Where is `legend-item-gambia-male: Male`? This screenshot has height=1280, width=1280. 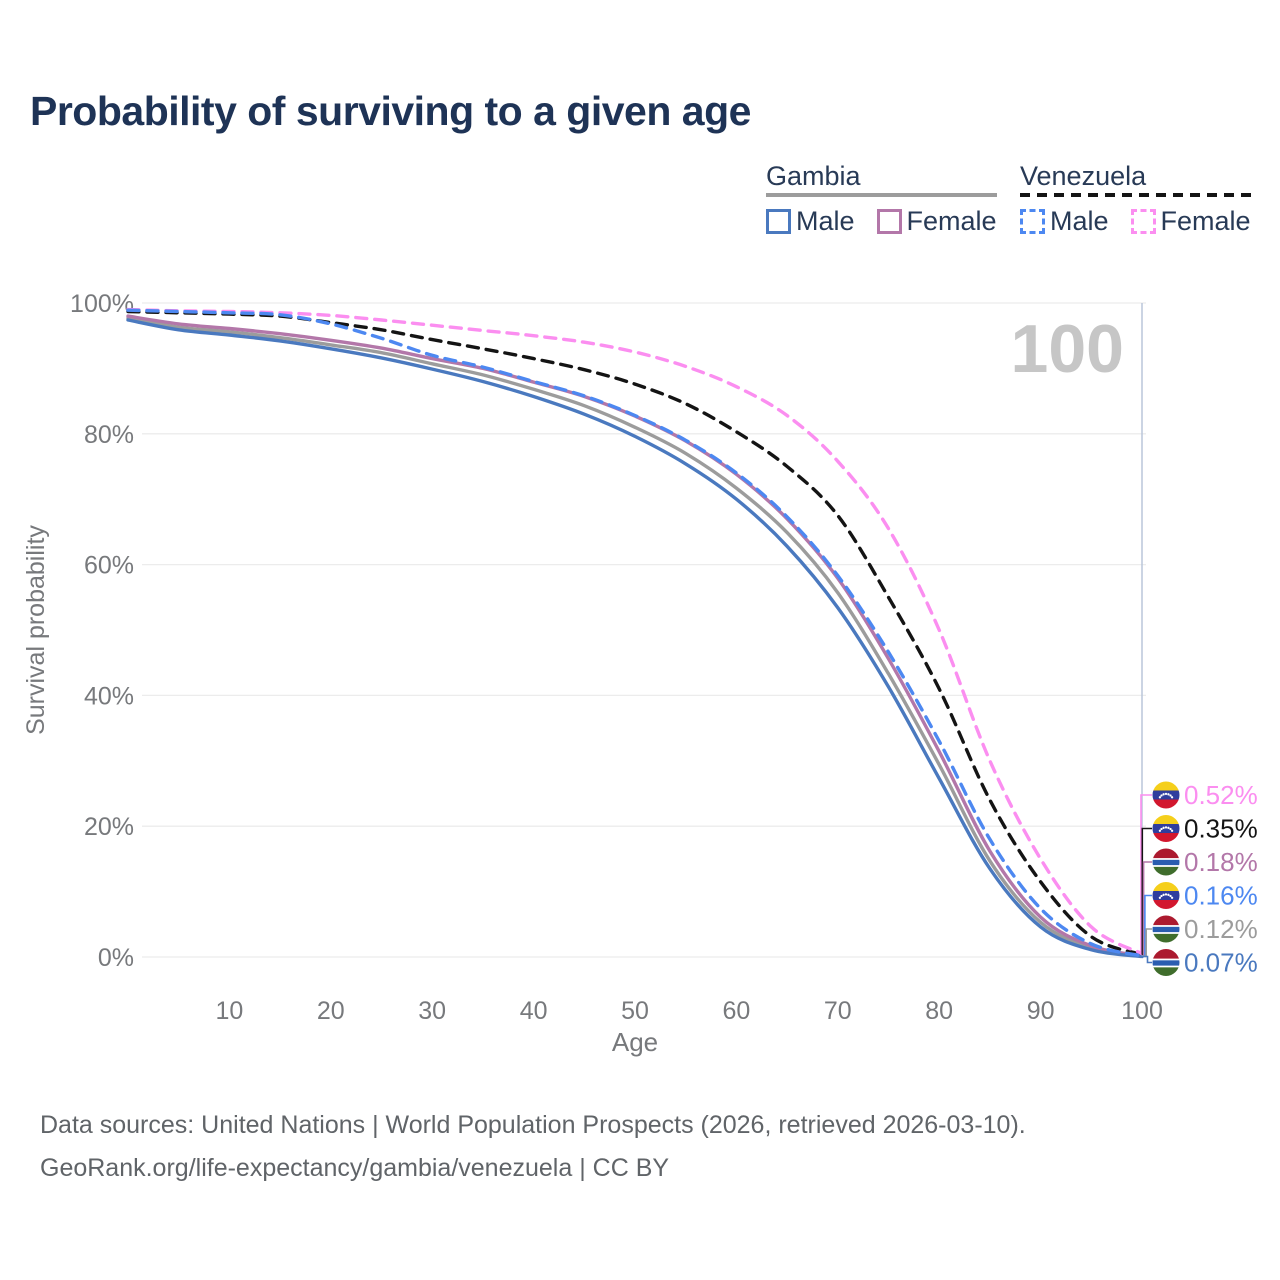 legend-item-gambia-male: Male is located at coordinates (810, 221).